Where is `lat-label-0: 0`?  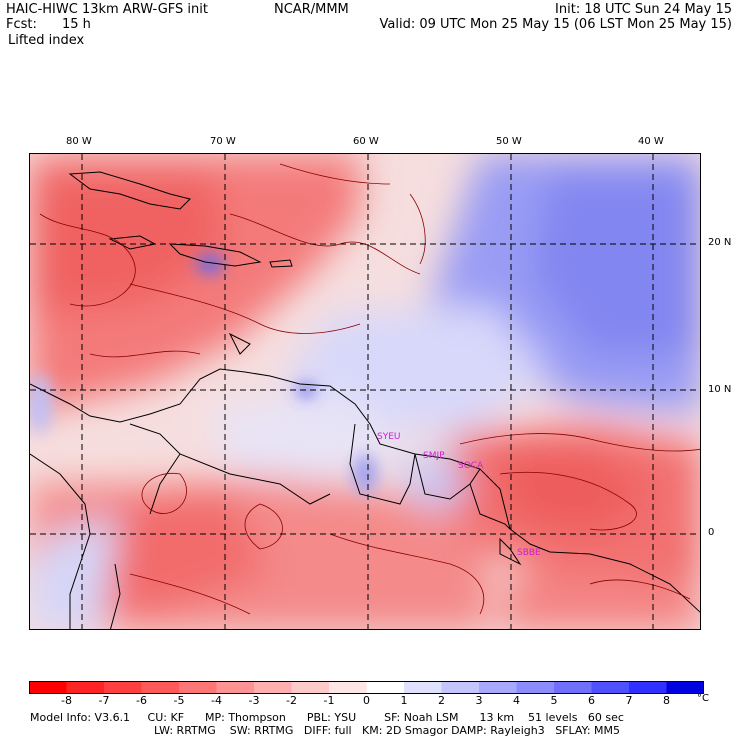
lat-label-0: 0 is located at coordinates (711, 532).